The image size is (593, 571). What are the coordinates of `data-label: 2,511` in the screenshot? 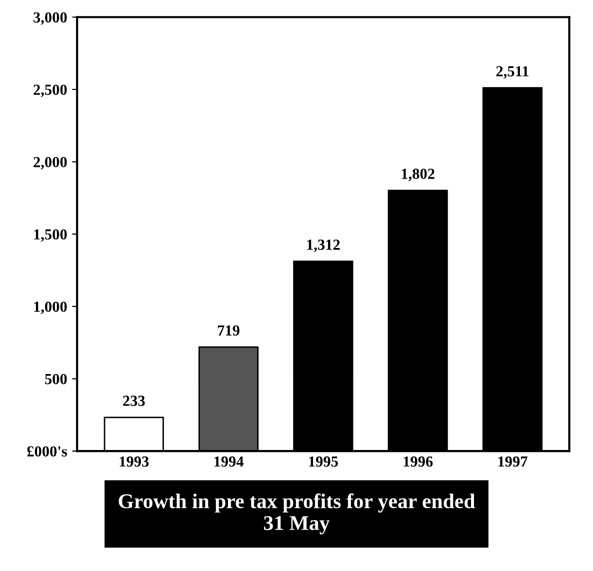 It's located at (512, 72).